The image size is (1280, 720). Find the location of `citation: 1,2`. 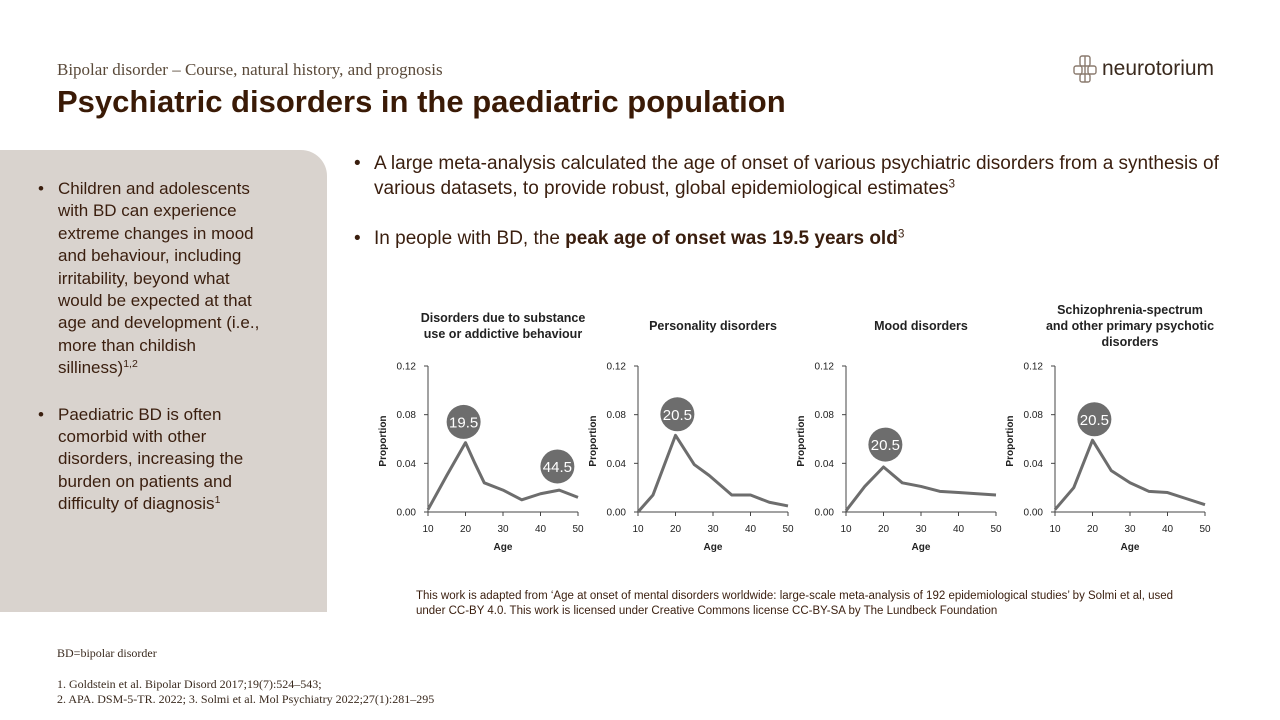

citation: 1,2 is located at coordinates (130, 364).